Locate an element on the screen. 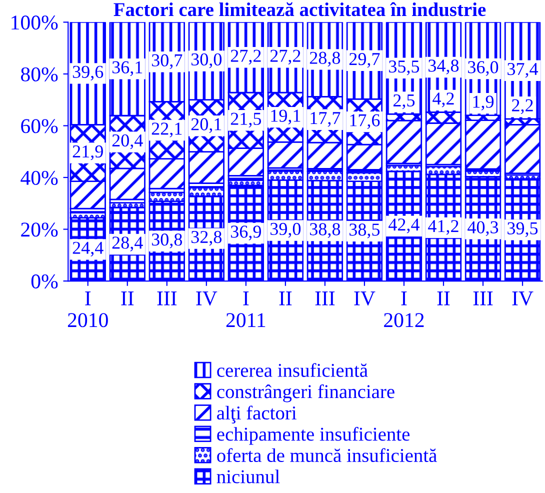 Image resolution: width=545 pixels, height=493 pixels. data-label: 38,8 is located at coordinates (325, 230).